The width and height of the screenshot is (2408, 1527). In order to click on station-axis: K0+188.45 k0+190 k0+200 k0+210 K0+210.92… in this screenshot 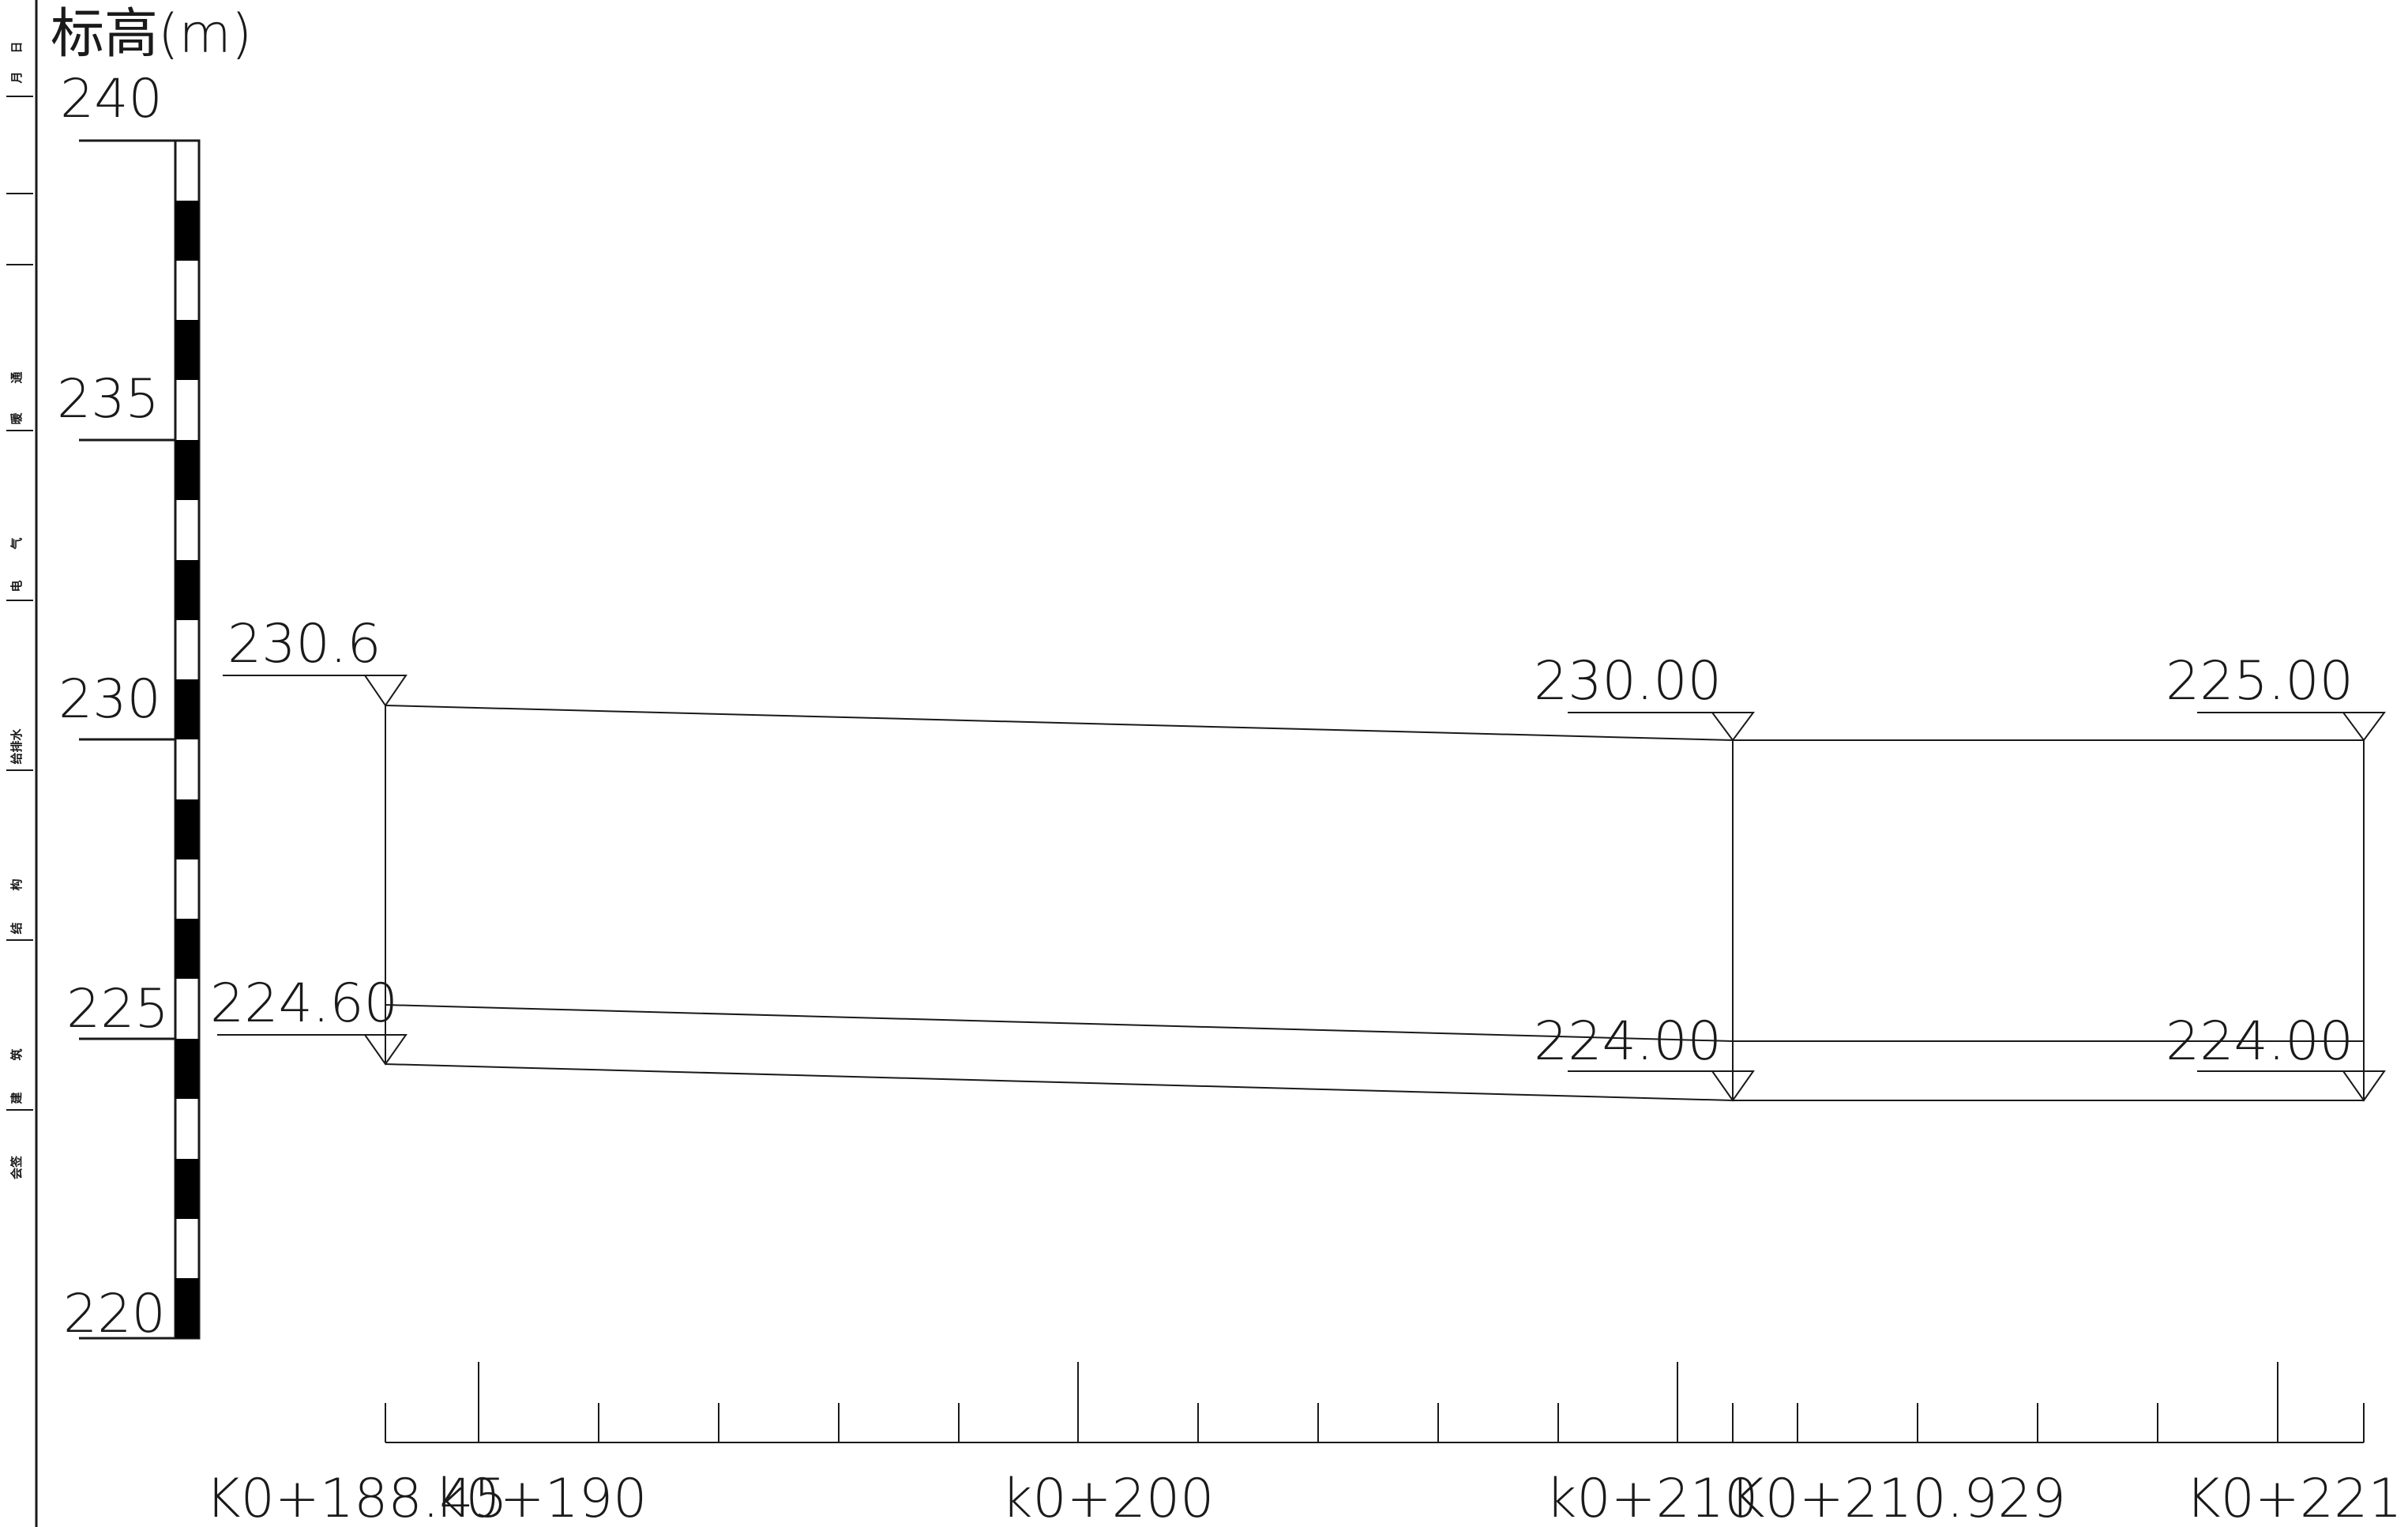, I will do `click(1307, 1445)`.